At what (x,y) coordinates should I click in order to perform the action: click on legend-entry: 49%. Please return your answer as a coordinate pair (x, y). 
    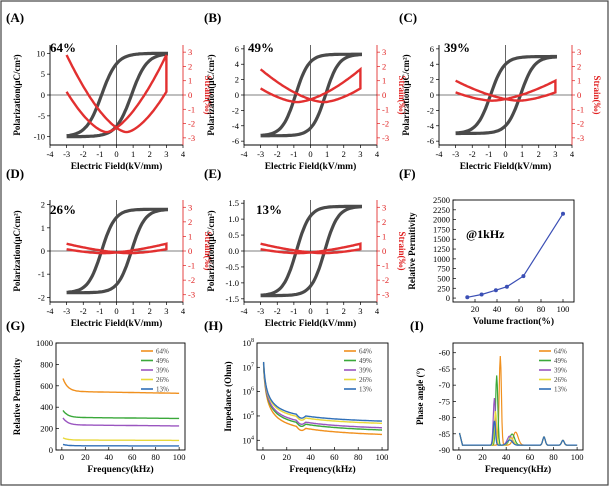
    Looking at the image, I should click on (560, 361).